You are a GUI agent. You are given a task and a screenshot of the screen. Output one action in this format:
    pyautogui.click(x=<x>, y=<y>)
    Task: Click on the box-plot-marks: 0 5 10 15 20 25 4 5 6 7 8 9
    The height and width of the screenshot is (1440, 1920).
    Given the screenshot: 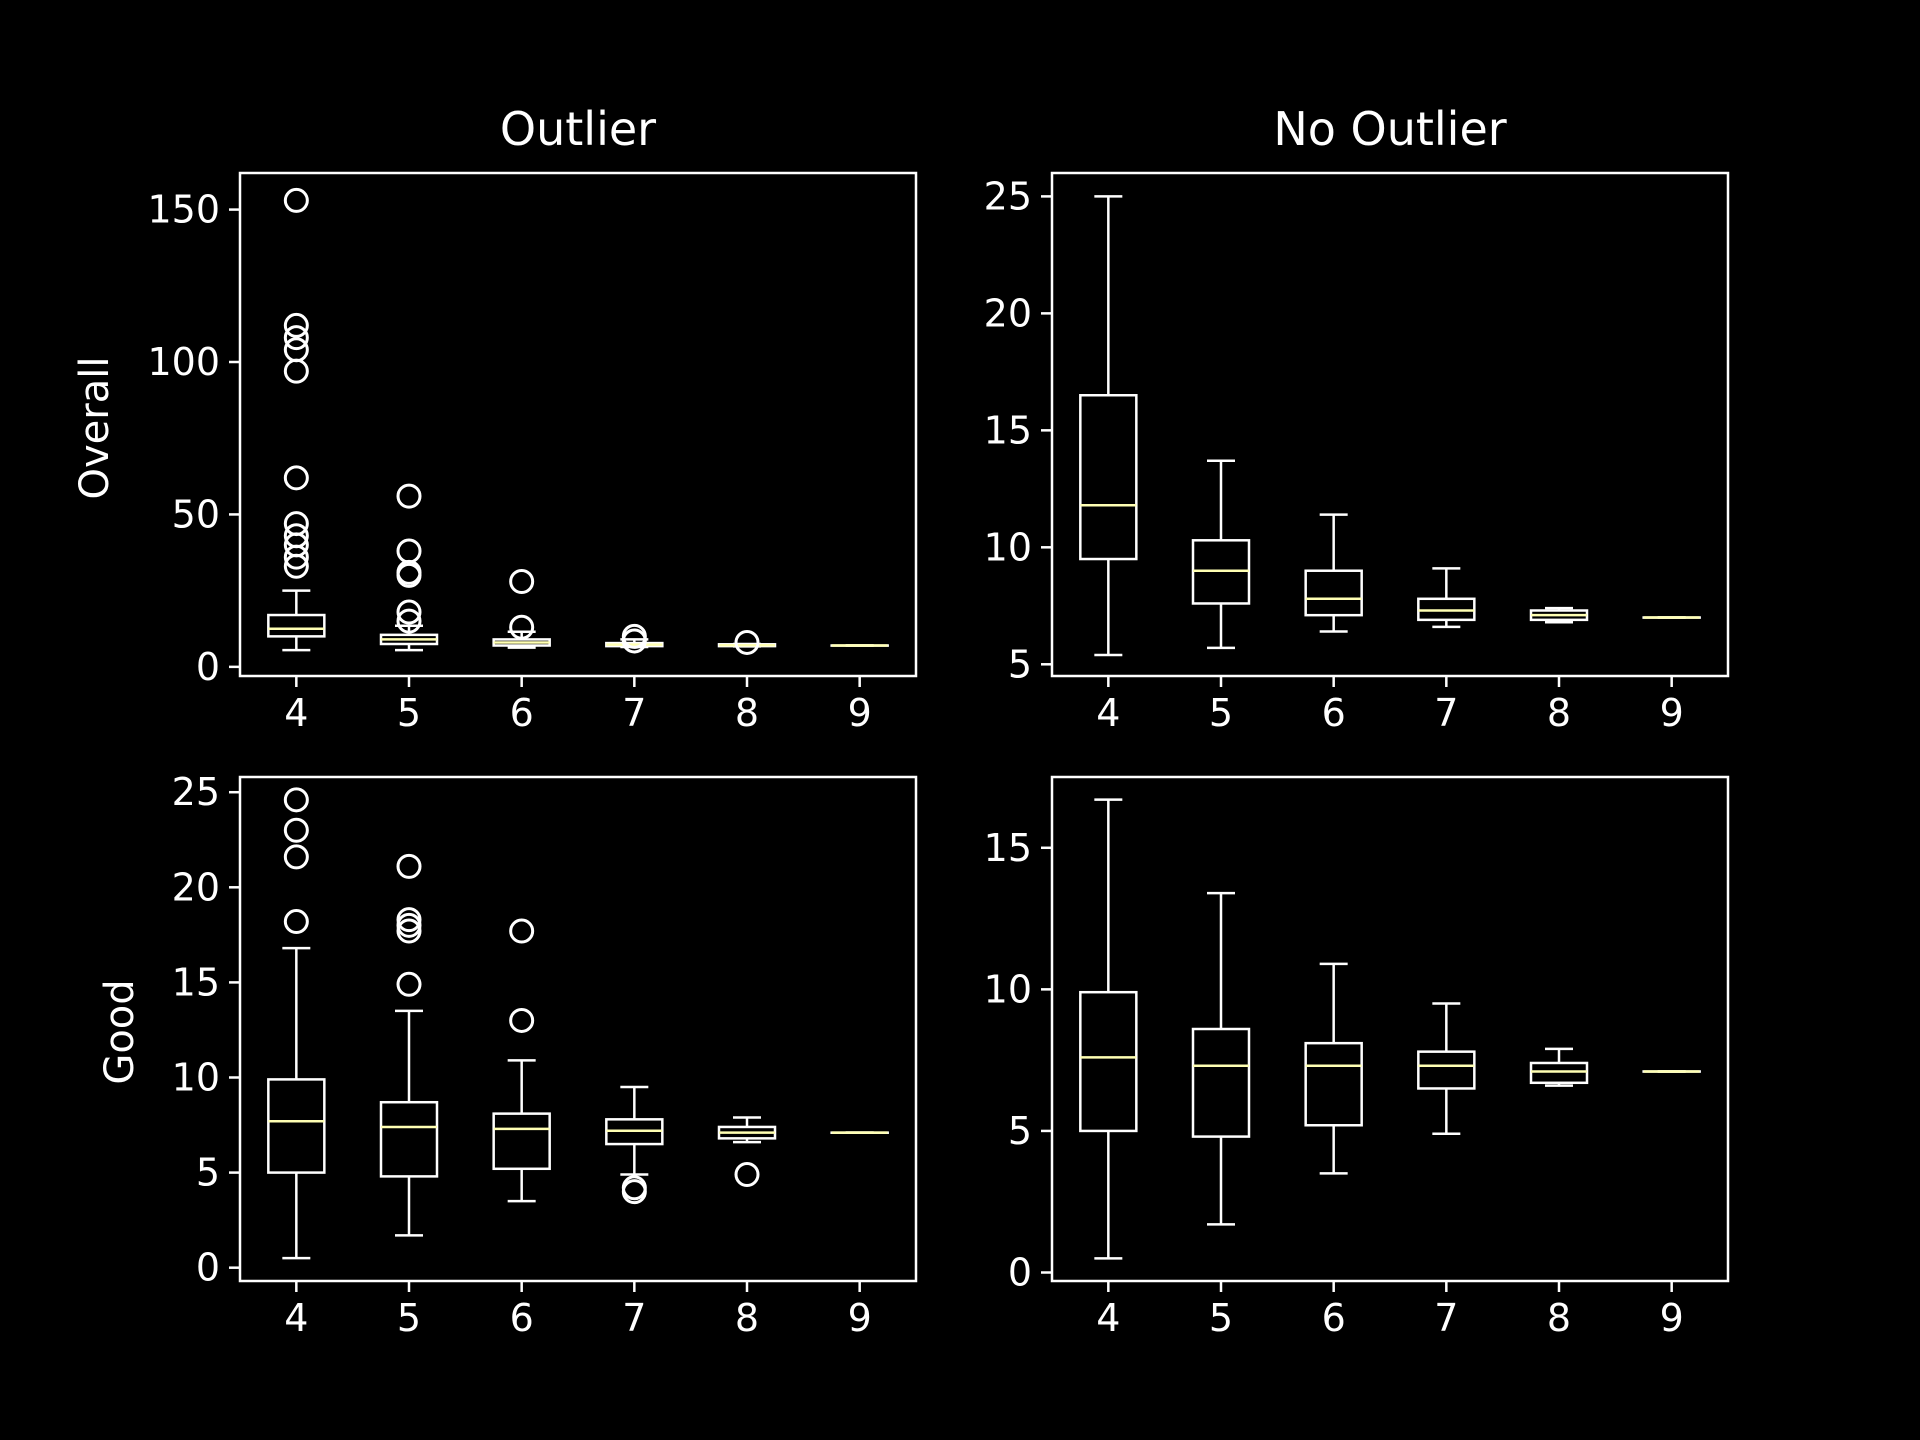 What is the action you would take?
    pyautogui.click(x=530, y=1055)
    